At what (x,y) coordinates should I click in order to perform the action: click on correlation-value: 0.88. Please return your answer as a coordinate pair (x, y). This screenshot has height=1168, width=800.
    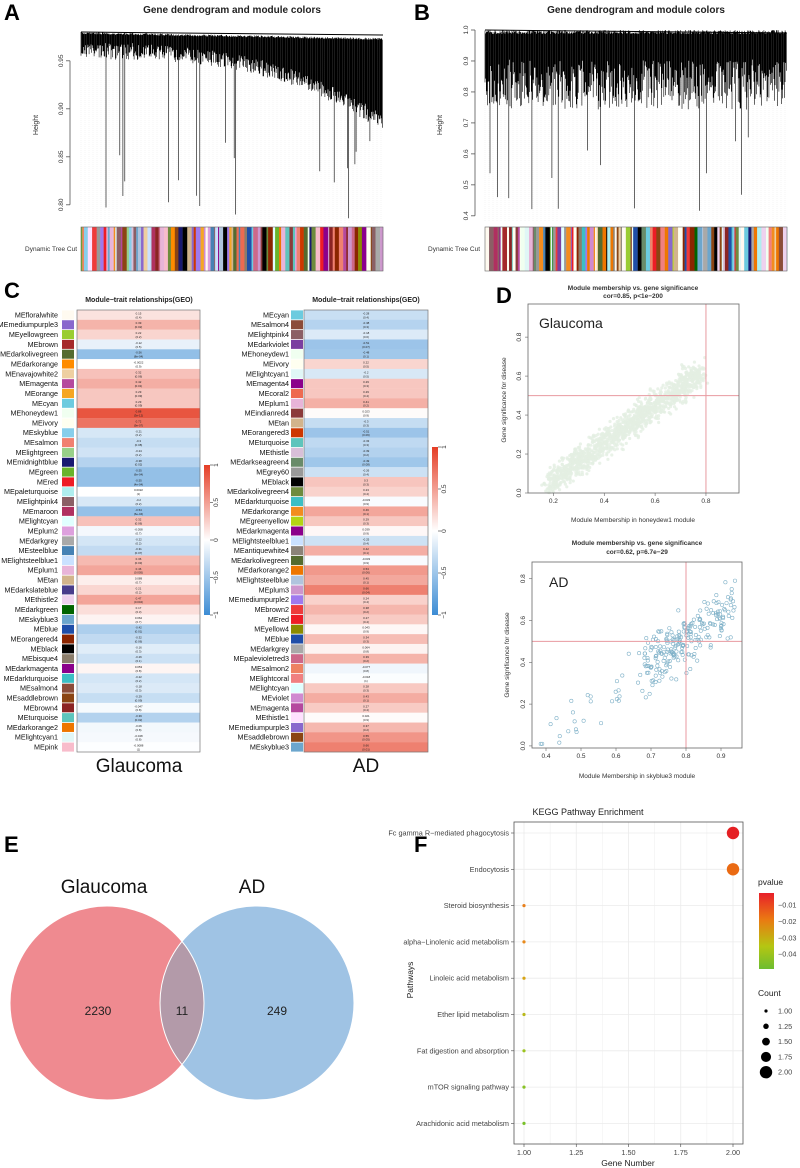
    Looking at the image, I should click on (139, 412).